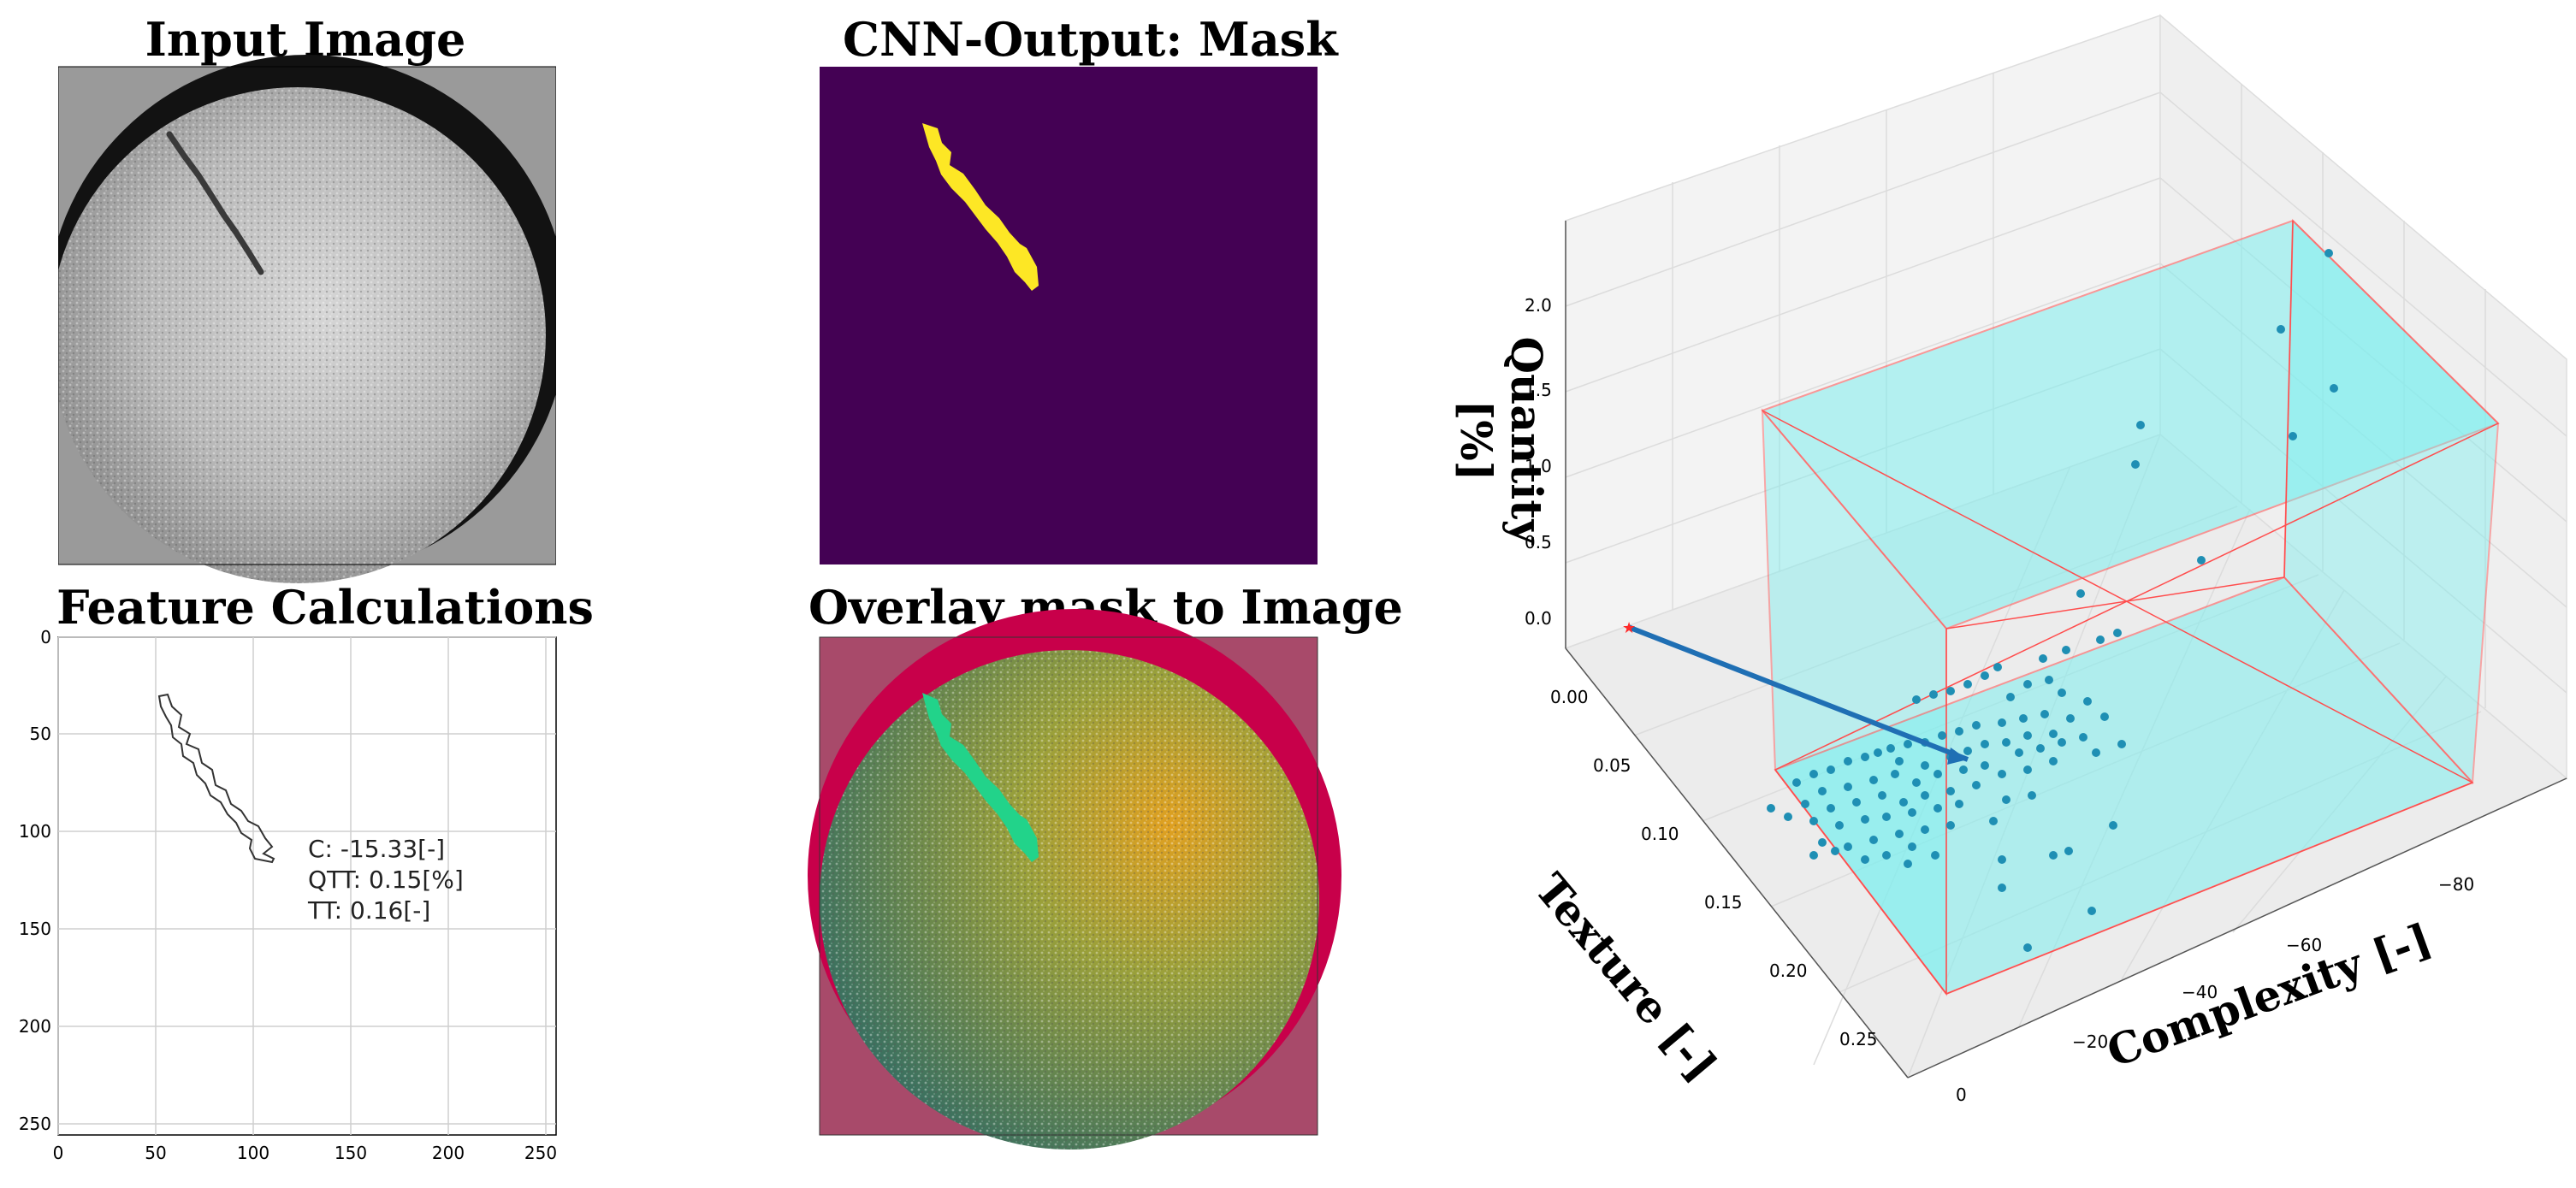 The height and width of the screenshot is (1188, 2576). I want to click on features-xtick: 200, so click(448, 1153).